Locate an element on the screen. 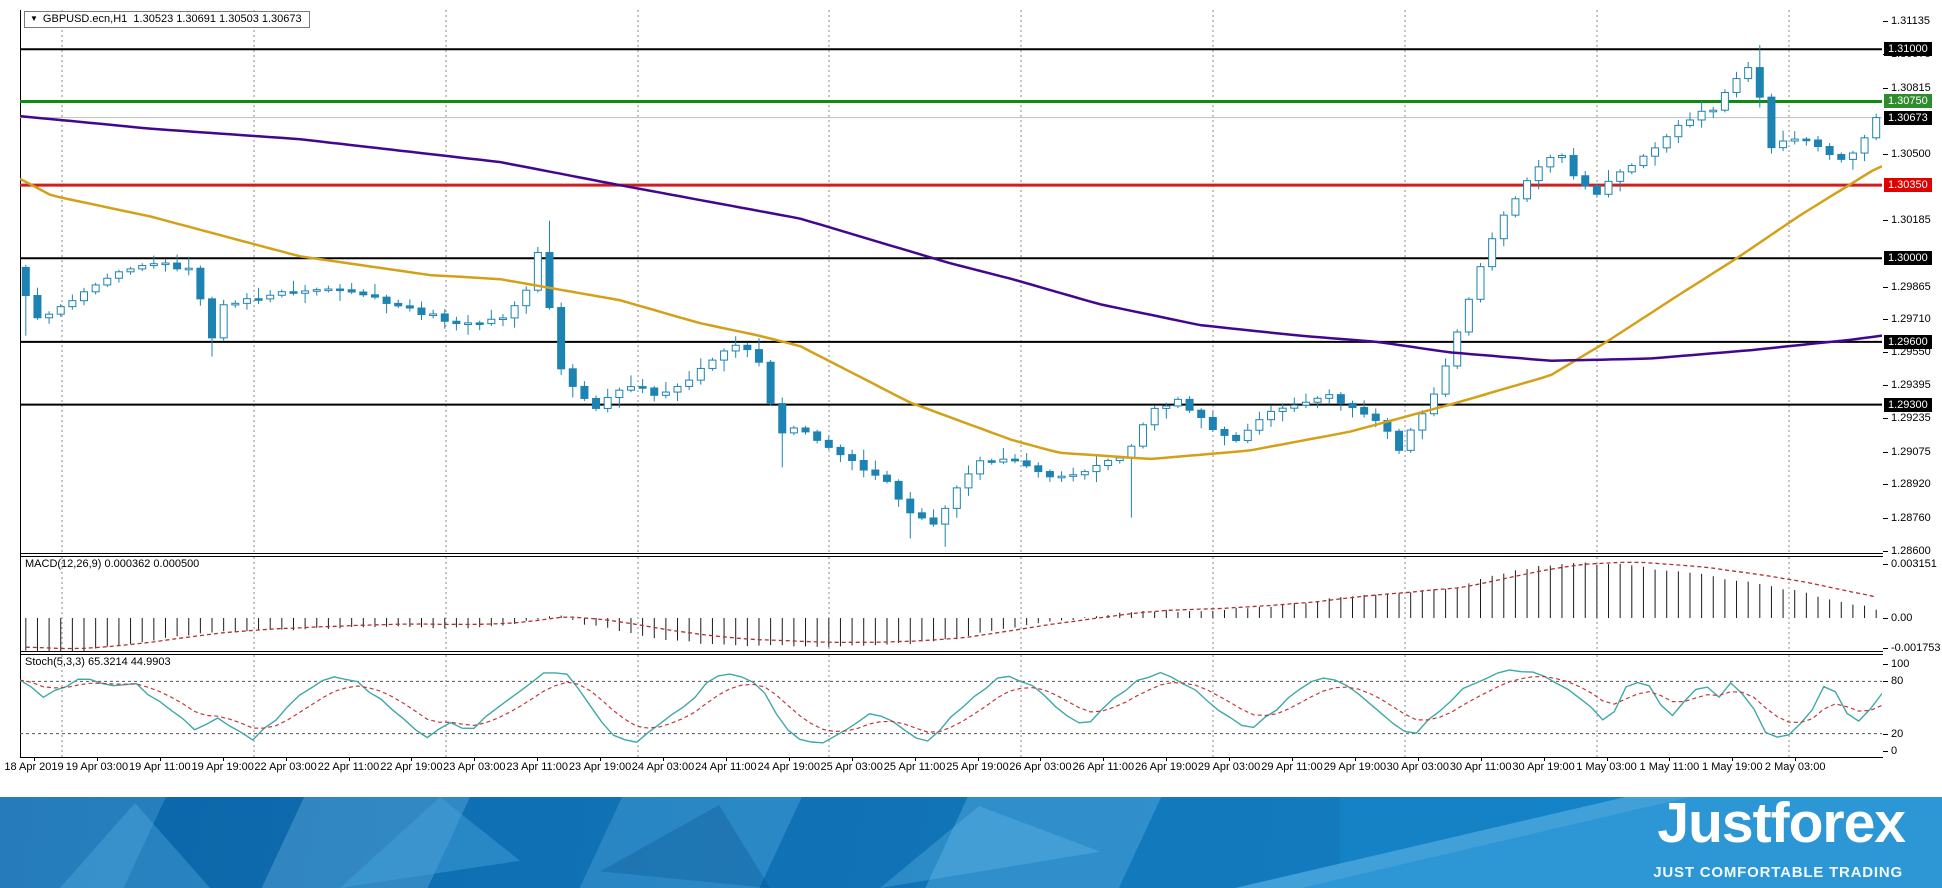  time-axis-label: 19 Apr 11:00 is located at coordinates (160, 767).